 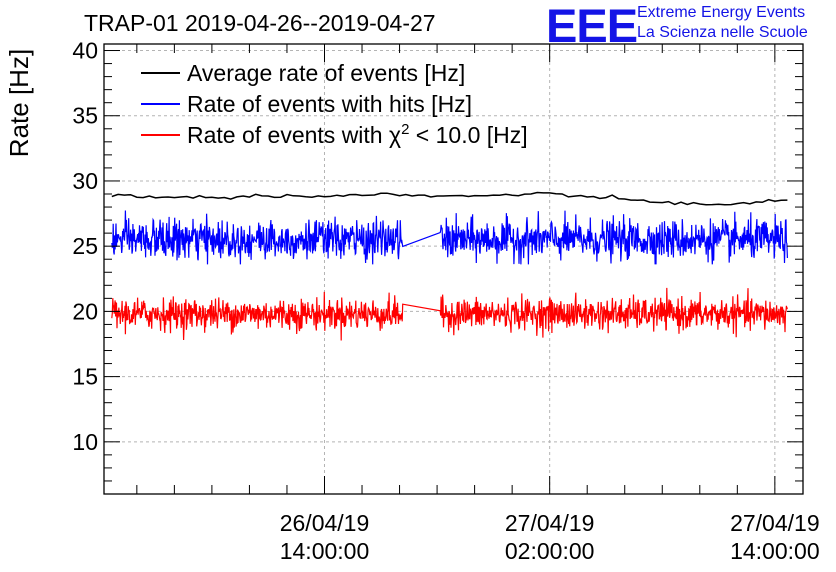 I want to click on legend-label: Average rate of events [Hz], so click(x=326, y=73).